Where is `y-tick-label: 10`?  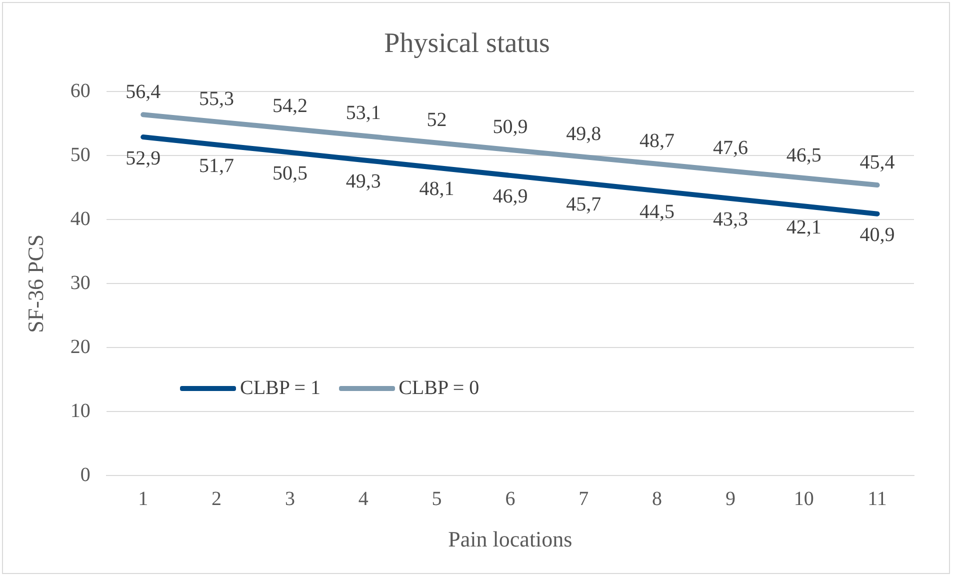 y-tick-label: 10 is located at coordinates (80, 411).